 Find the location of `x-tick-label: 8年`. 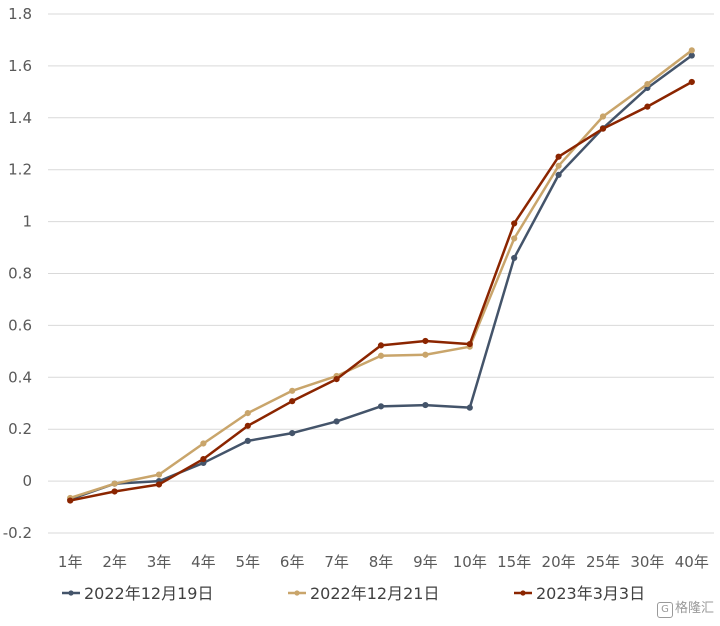

x-tick-label: 8年 is located at coordinates (381, 562).